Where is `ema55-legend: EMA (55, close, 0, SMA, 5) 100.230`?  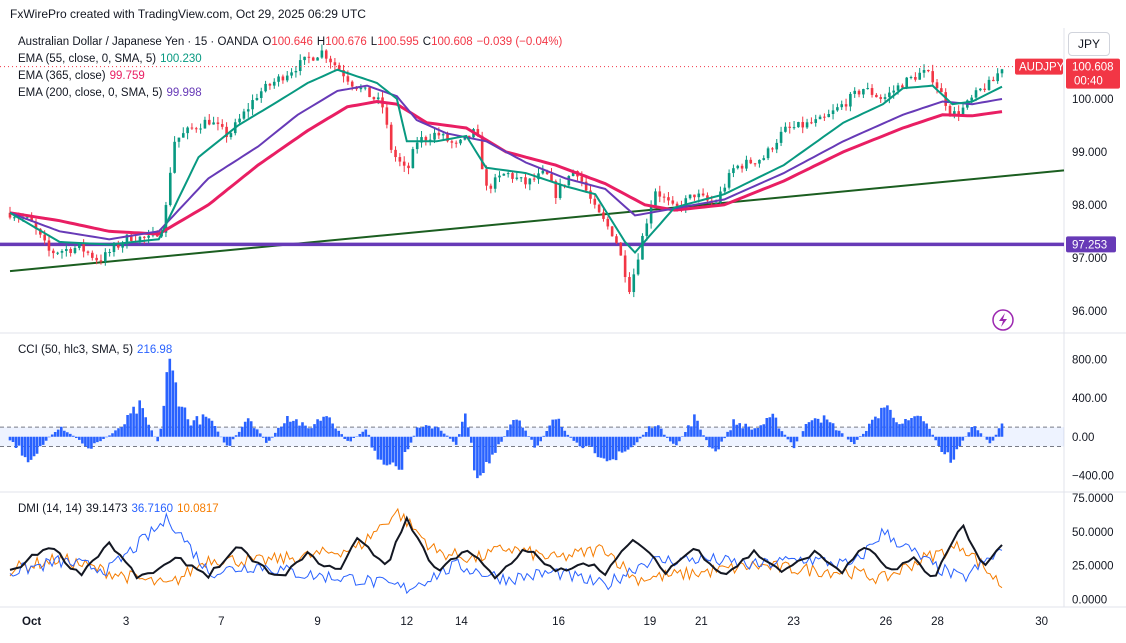
ema55-legend: EMA (55, close, 0, SMA, 5) 100.230 is located at coordinates (110, 59).